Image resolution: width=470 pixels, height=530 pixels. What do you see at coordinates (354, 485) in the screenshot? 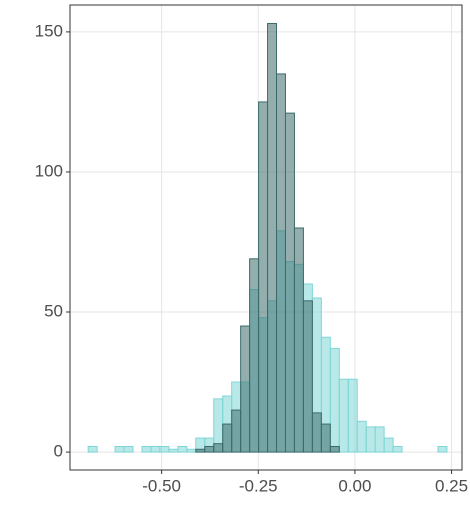
I see `x-tick-label: 0.00` at bounding box center [354, 485].